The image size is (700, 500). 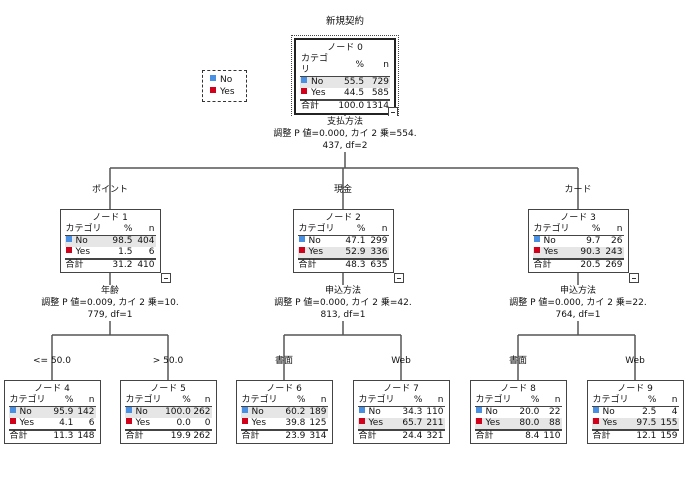 I want to click on category-row: Yes 44.5 585, so click(x=345, y=94).